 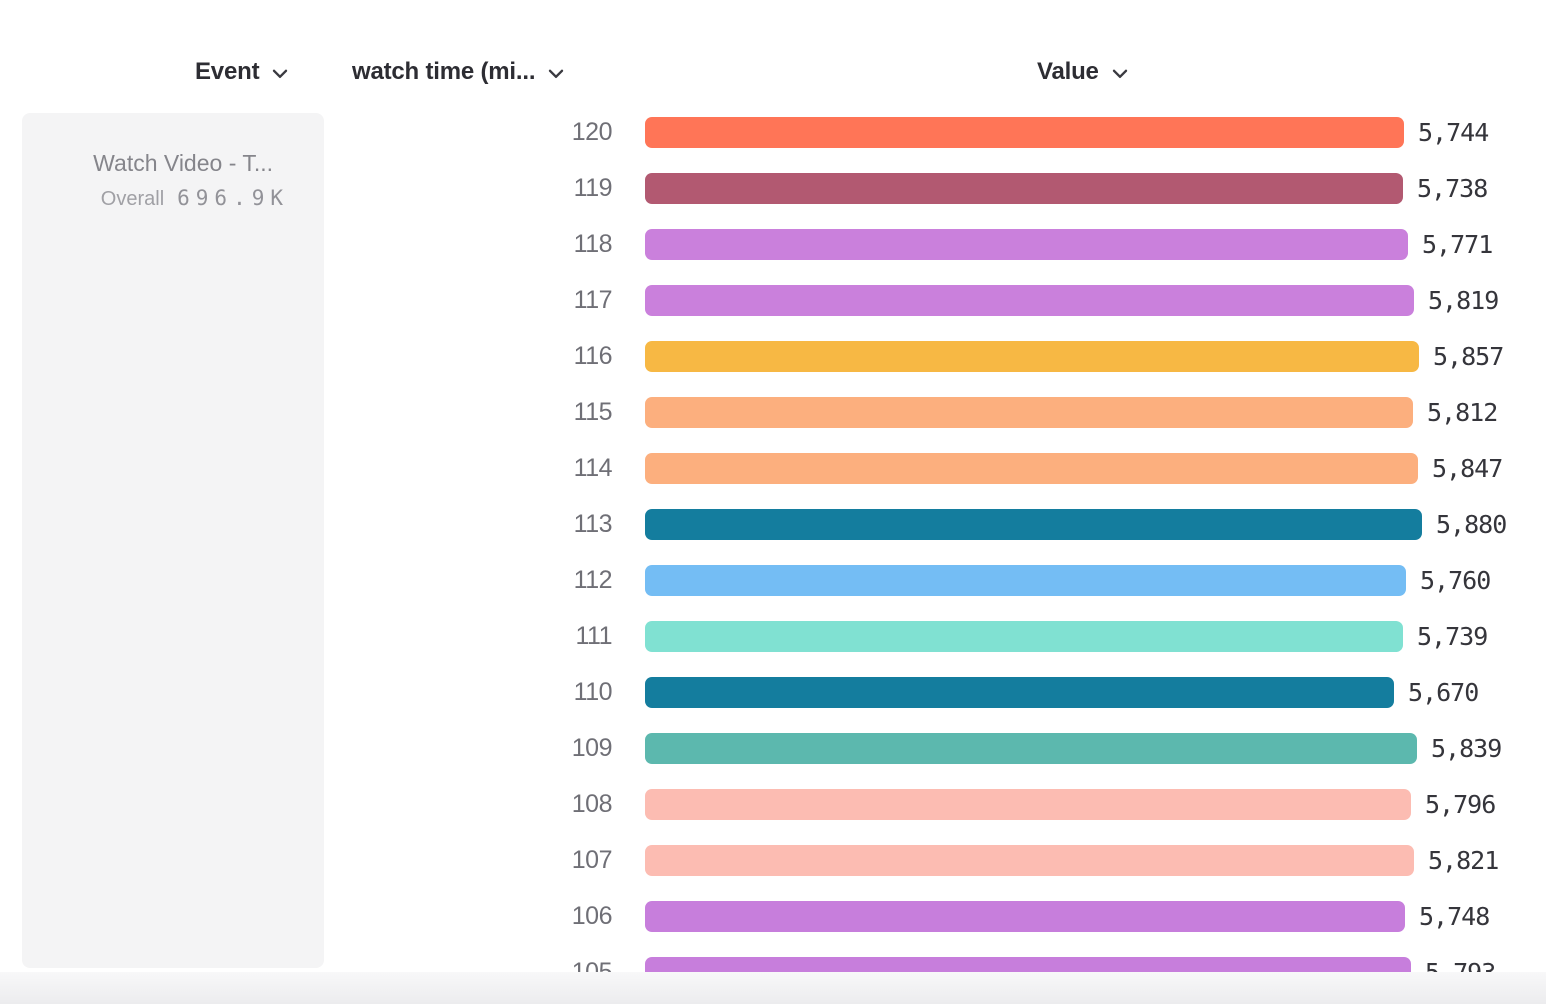 What do you see at coordinates (1454, 916) in the screenshot?
I see `value-label: 5,748` at bounding box center [1454, 916].